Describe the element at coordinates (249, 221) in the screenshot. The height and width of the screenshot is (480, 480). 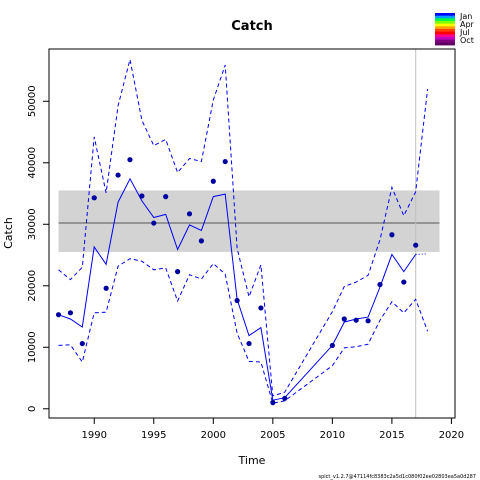
I see `reference-band` at that location.